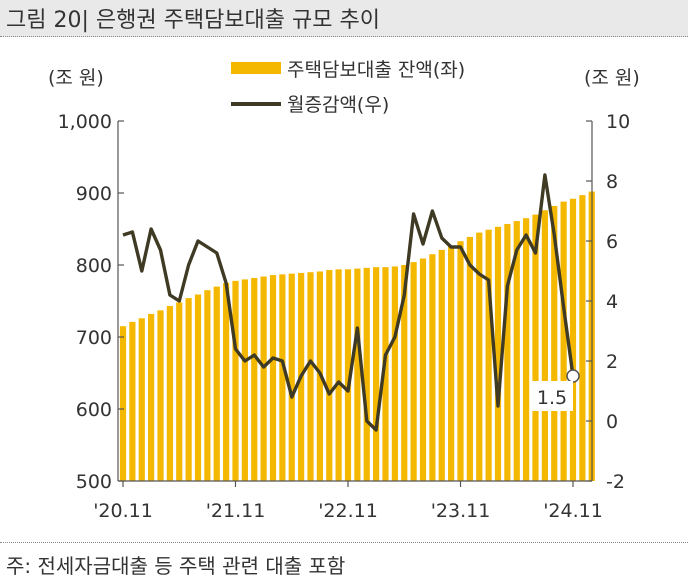 The image size is (688, 579). What do you see at coordinates (376, 70) in the screenshot?
I see `legend-bar-label: 주택담보대출 잔액(좌)` at bounding box center [376, 70].